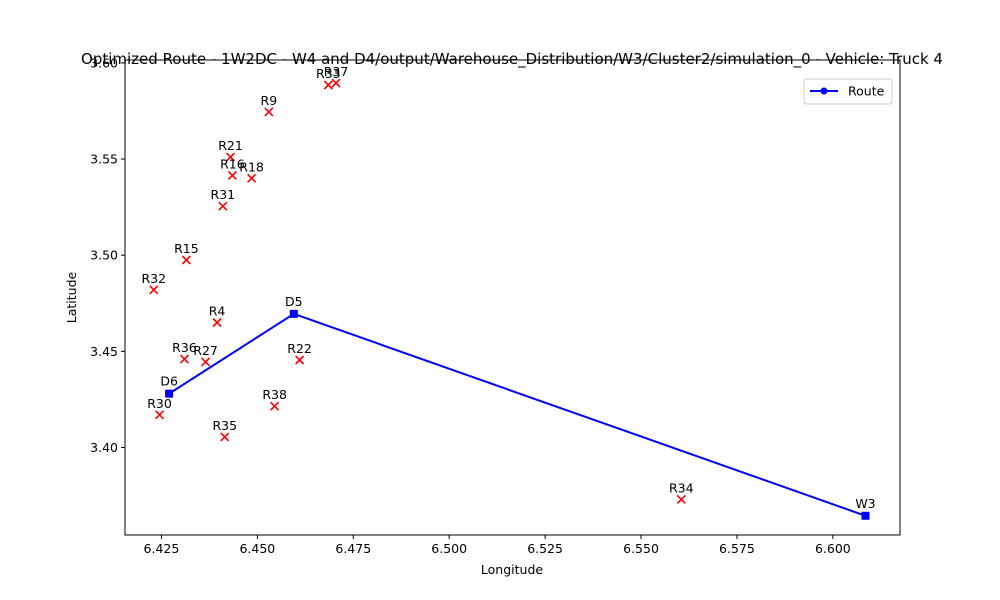  Describe the element at coordinates (224, 425) in the screenshot. I see `point-label-r35: R35` at that location.